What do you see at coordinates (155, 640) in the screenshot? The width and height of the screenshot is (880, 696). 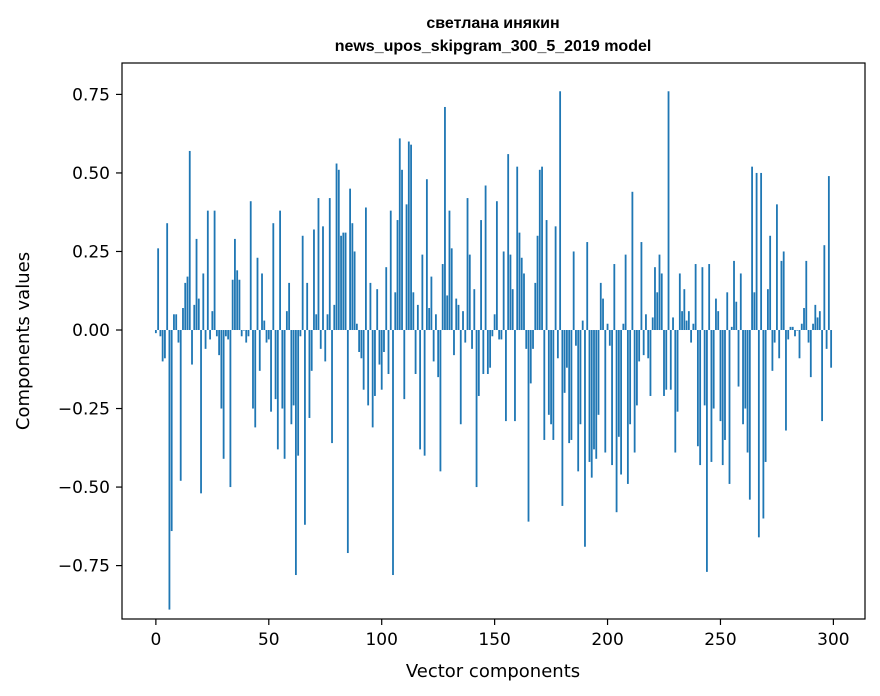 I see `x-tick-label: 0` at bounding box center [155, 640].